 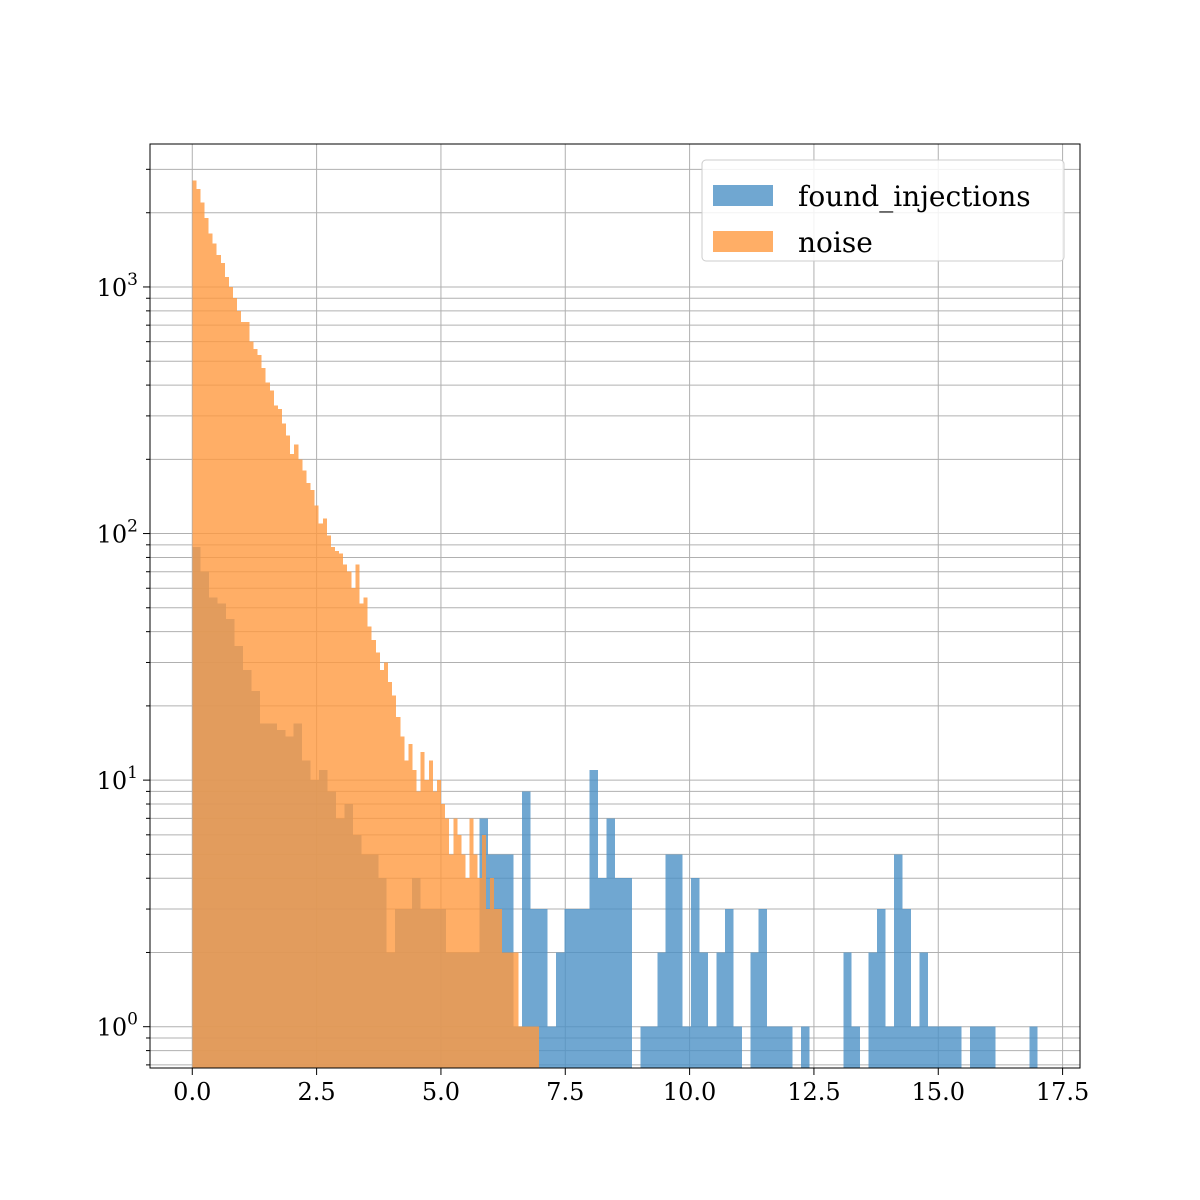 What do you see at coordinates (835, 242) in the screenshot?
I see `legend-label-noise: noise` at bounding box center [835, 242].